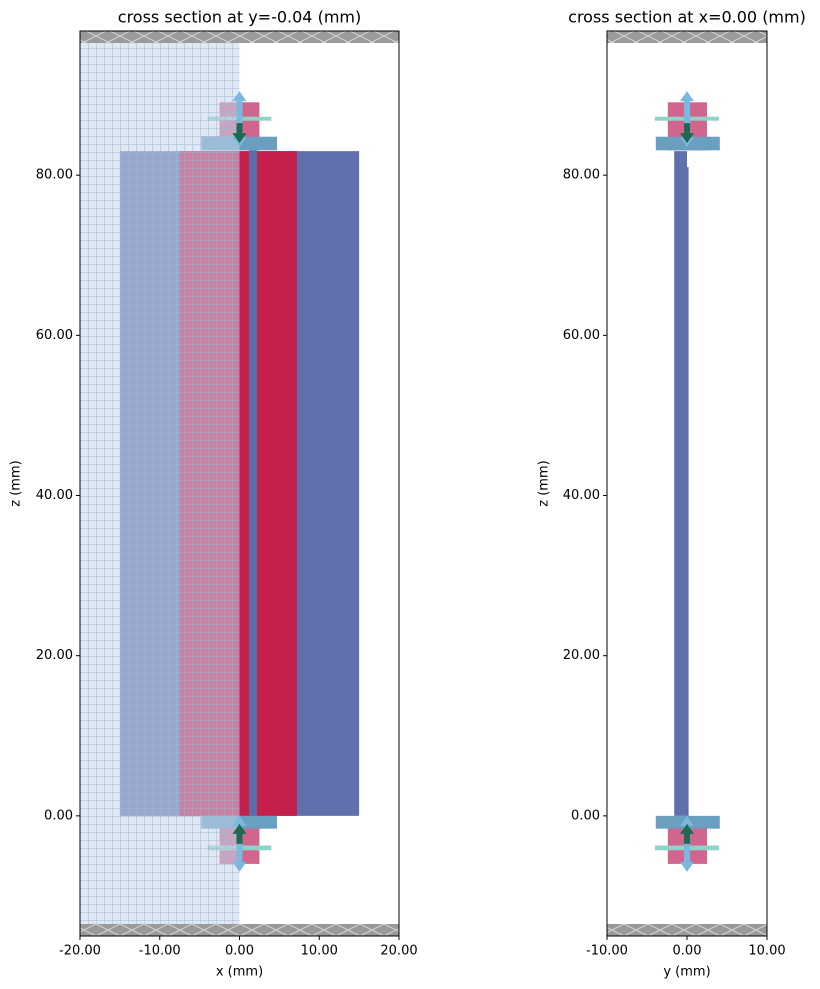 The height and width of the screenshot is (989, 820). I want to click on chart-title: cross section at x=0.00 (mm), so click(687, 17).